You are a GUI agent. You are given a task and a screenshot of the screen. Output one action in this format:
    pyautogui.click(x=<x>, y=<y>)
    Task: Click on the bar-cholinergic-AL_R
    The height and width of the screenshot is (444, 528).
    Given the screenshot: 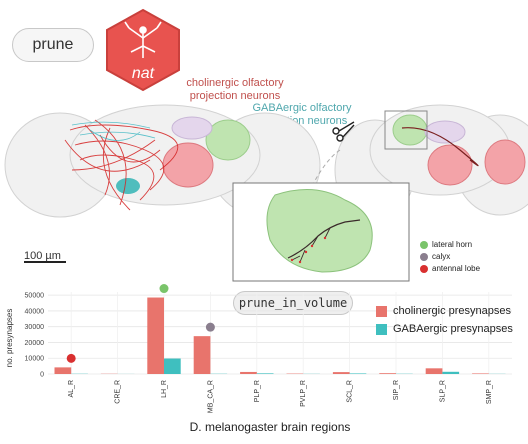 What is the action you would take?
    pyautogui.click(x=63, y=370)
    